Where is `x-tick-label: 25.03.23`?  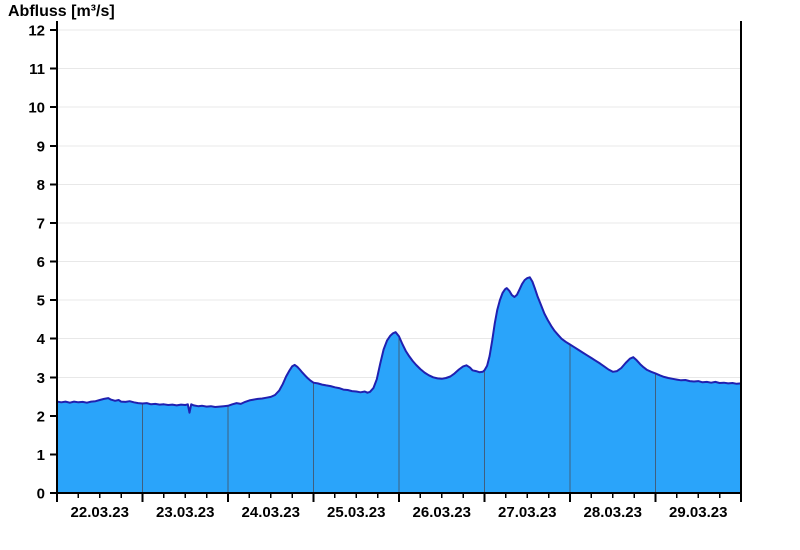 x-tick-label: 25.03.23 is located at coordinates (356, 512).